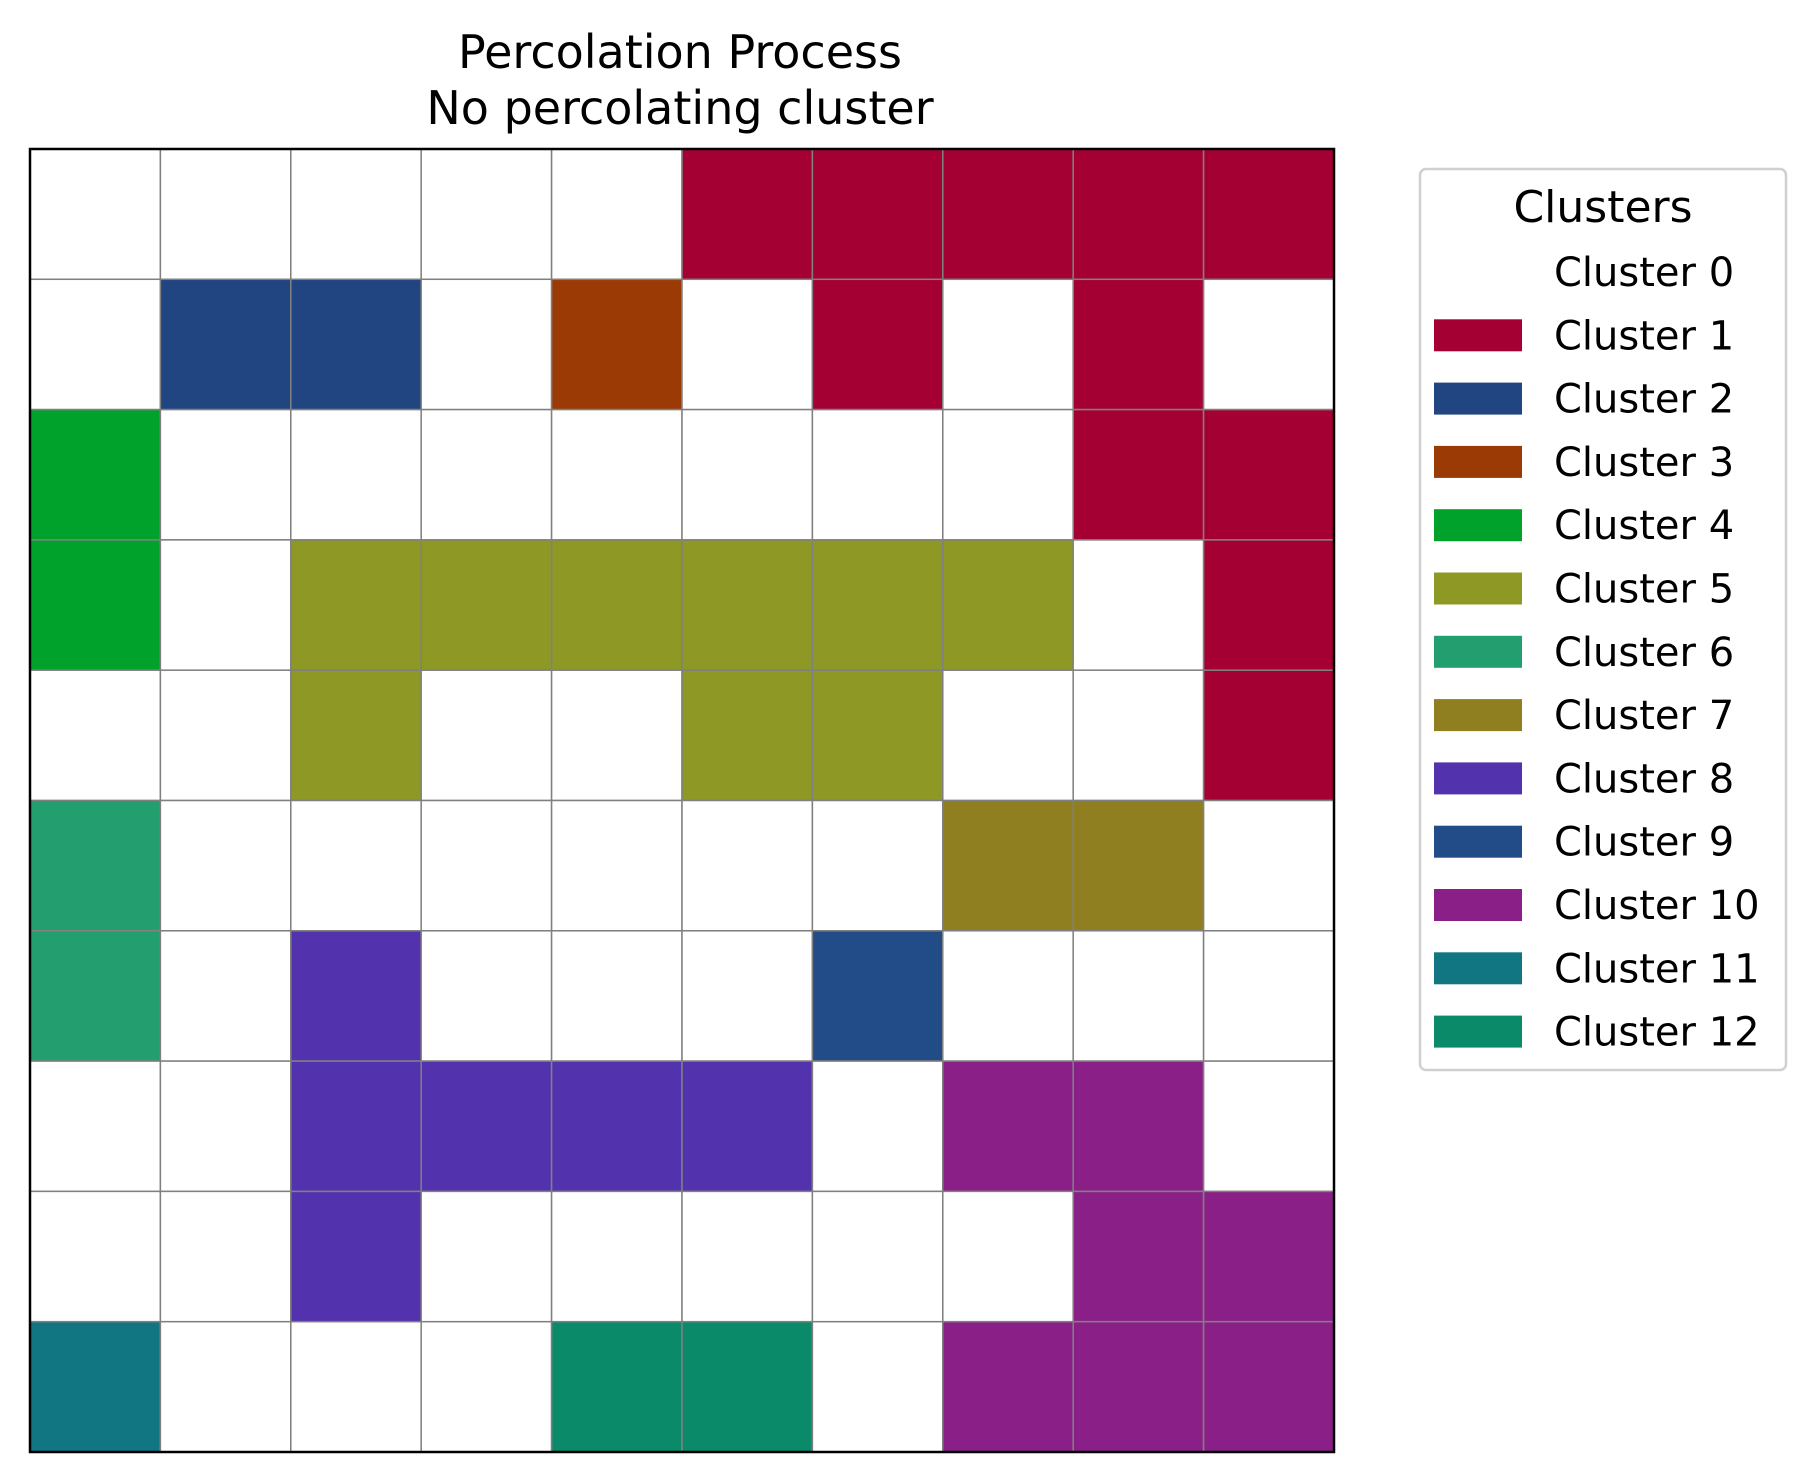 This screenshot has width=1806, height=1474. Describe the element at coordinates (680, 52) in the screenshot. I see `chart-title: Percolation Process` at that location.